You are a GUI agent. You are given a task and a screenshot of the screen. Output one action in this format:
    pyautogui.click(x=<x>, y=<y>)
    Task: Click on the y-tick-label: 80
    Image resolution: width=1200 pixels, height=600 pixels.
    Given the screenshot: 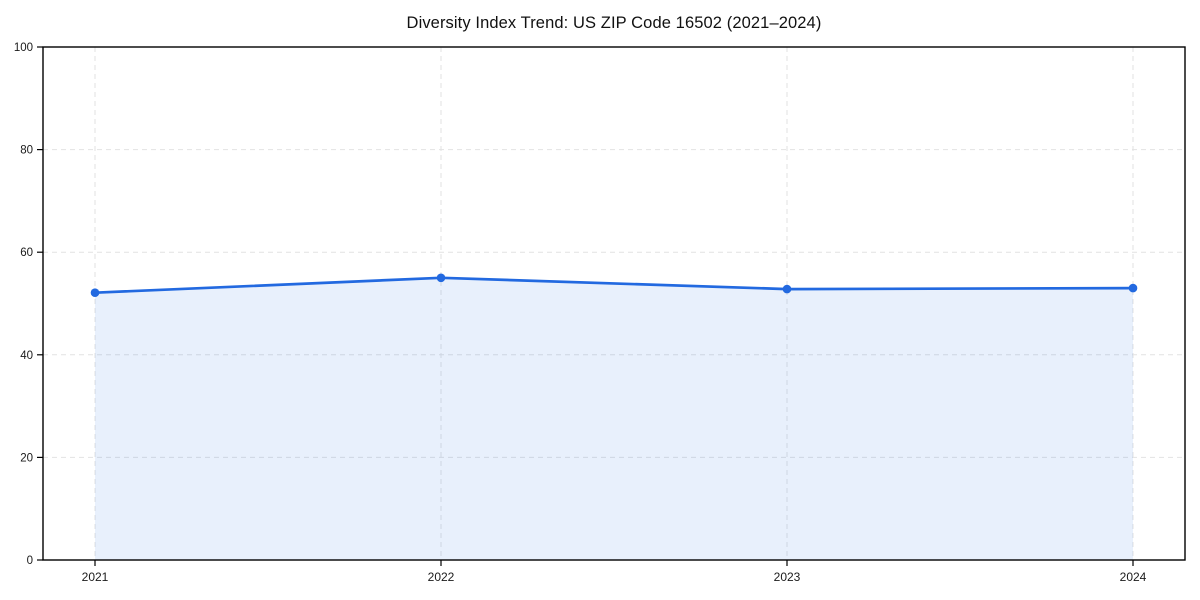 What is the action you would take?
    pyautogui.click(x=26, y=151)
    